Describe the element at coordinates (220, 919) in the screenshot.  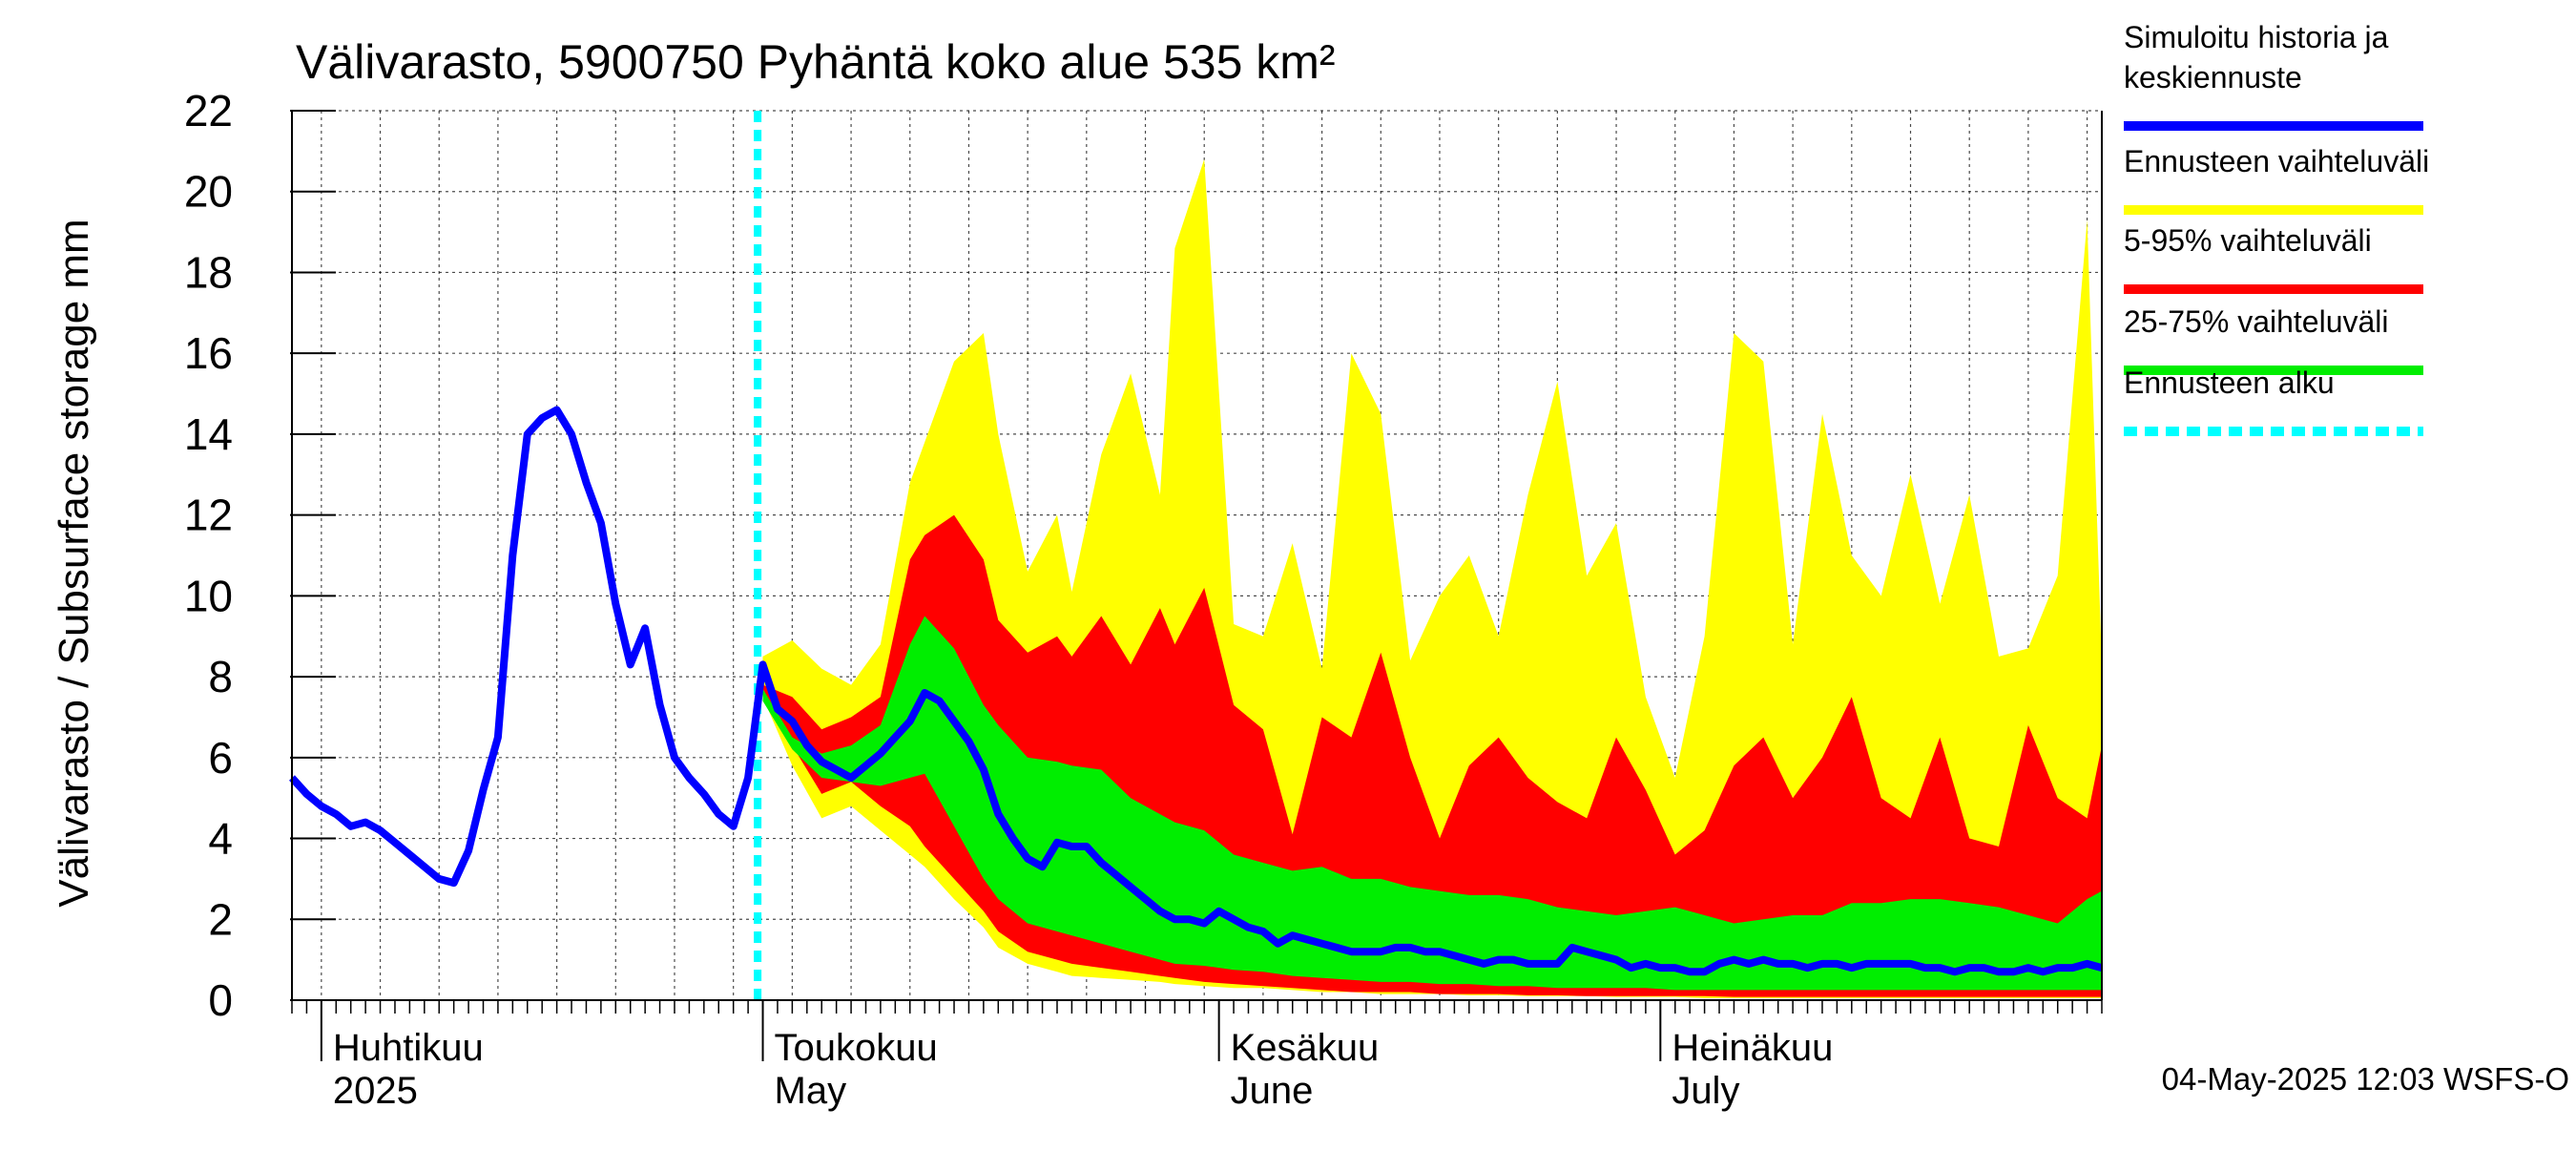
I see `y-tick-label: 2` at that location.